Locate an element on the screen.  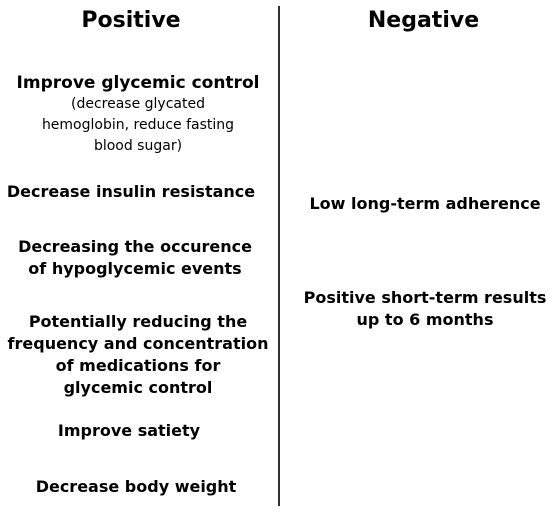
item-line: up to 6 months is located at coordinates (425, 319).